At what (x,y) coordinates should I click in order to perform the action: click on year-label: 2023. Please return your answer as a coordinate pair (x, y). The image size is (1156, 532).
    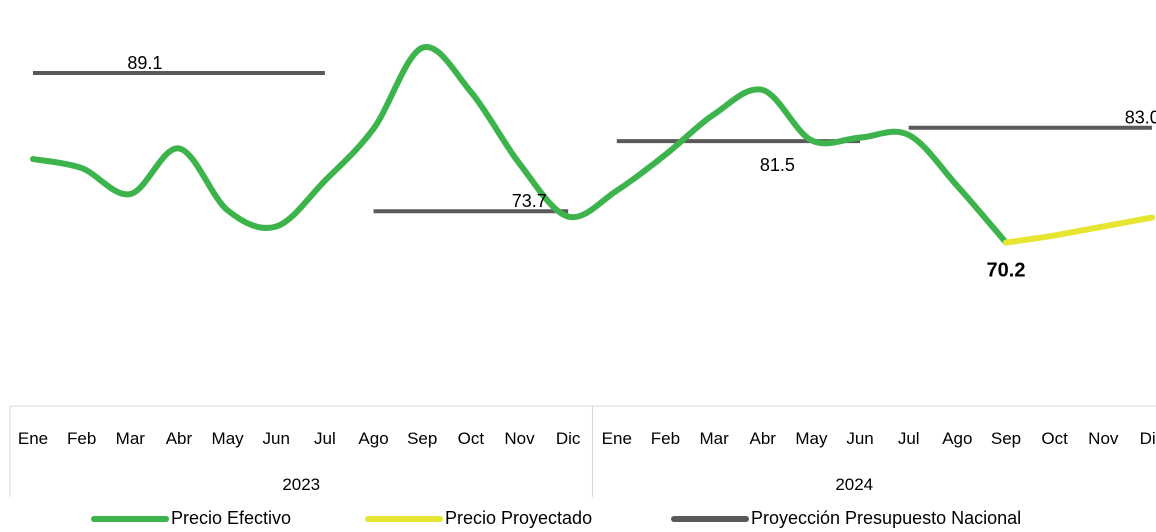
    Looking at the image, I should click on (301, 484).